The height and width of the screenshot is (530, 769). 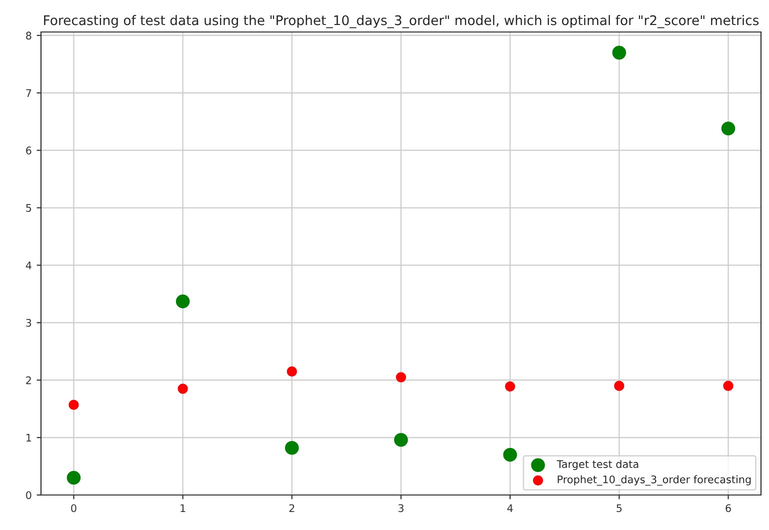 I want to click on y-tick-label: 3, so click(x=29, y=322).